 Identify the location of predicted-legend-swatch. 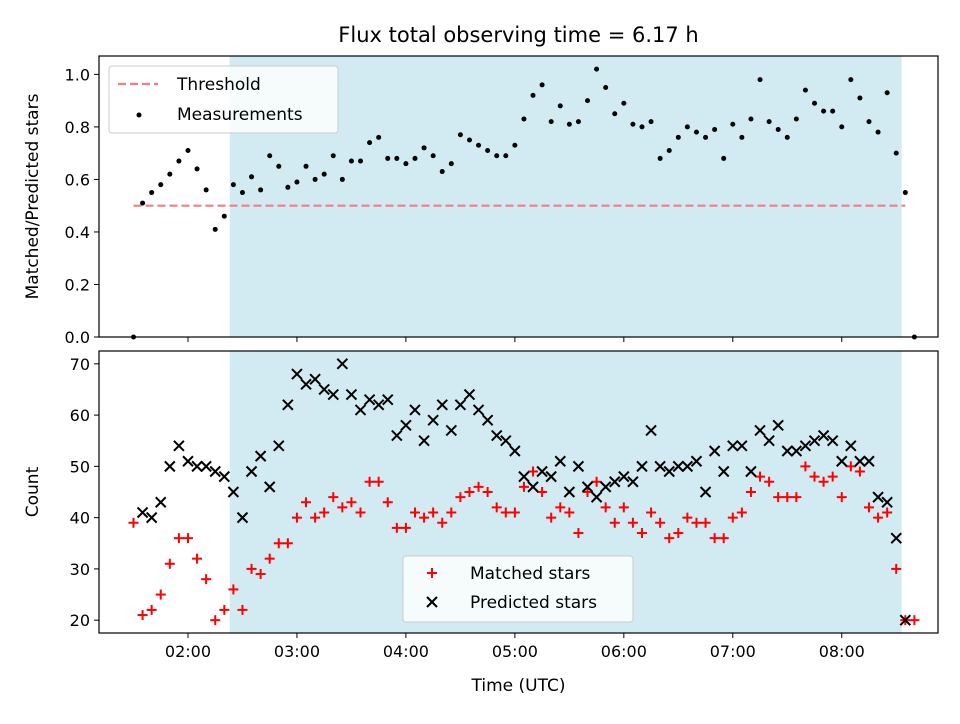
(432, 602).